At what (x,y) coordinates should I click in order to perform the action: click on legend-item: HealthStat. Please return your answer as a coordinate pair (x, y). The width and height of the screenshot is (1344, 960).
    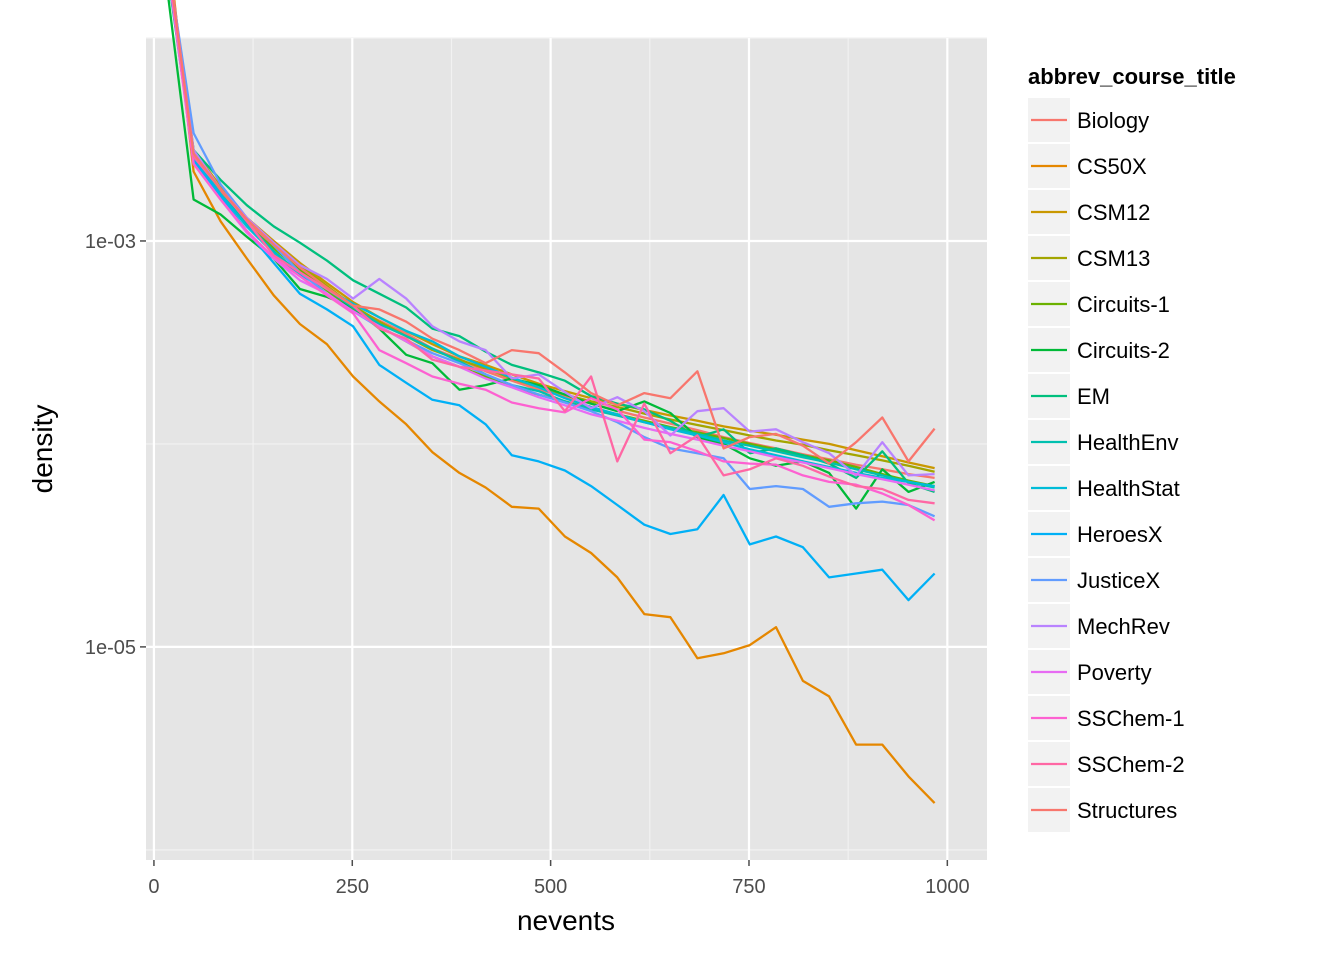
    Looking at the image, I should click on (1104, 488).